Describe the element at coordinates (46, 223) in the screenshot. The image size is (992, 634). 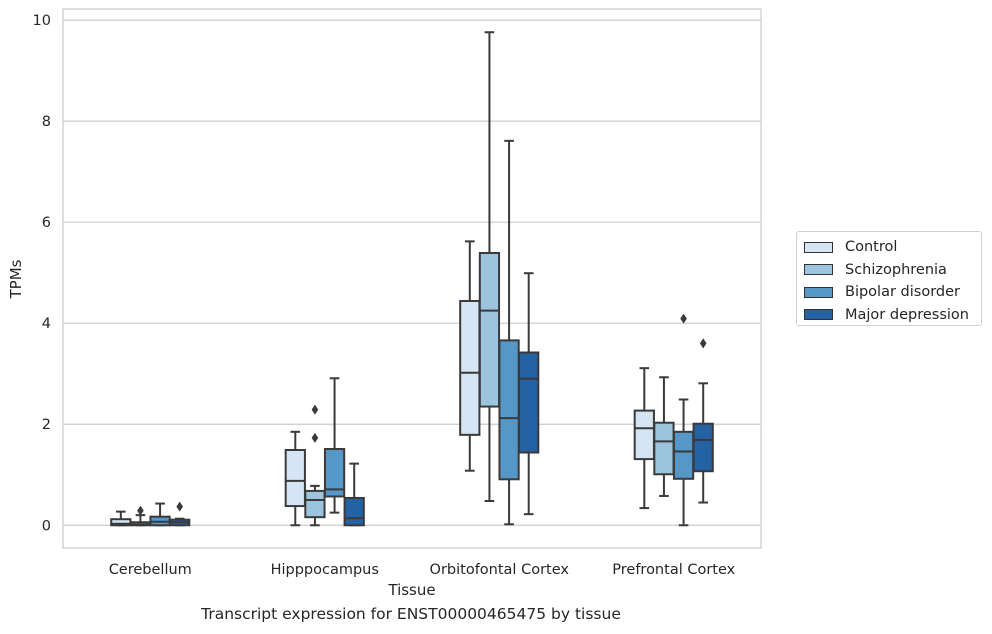
I see `y-tick-label: 6` at that location.